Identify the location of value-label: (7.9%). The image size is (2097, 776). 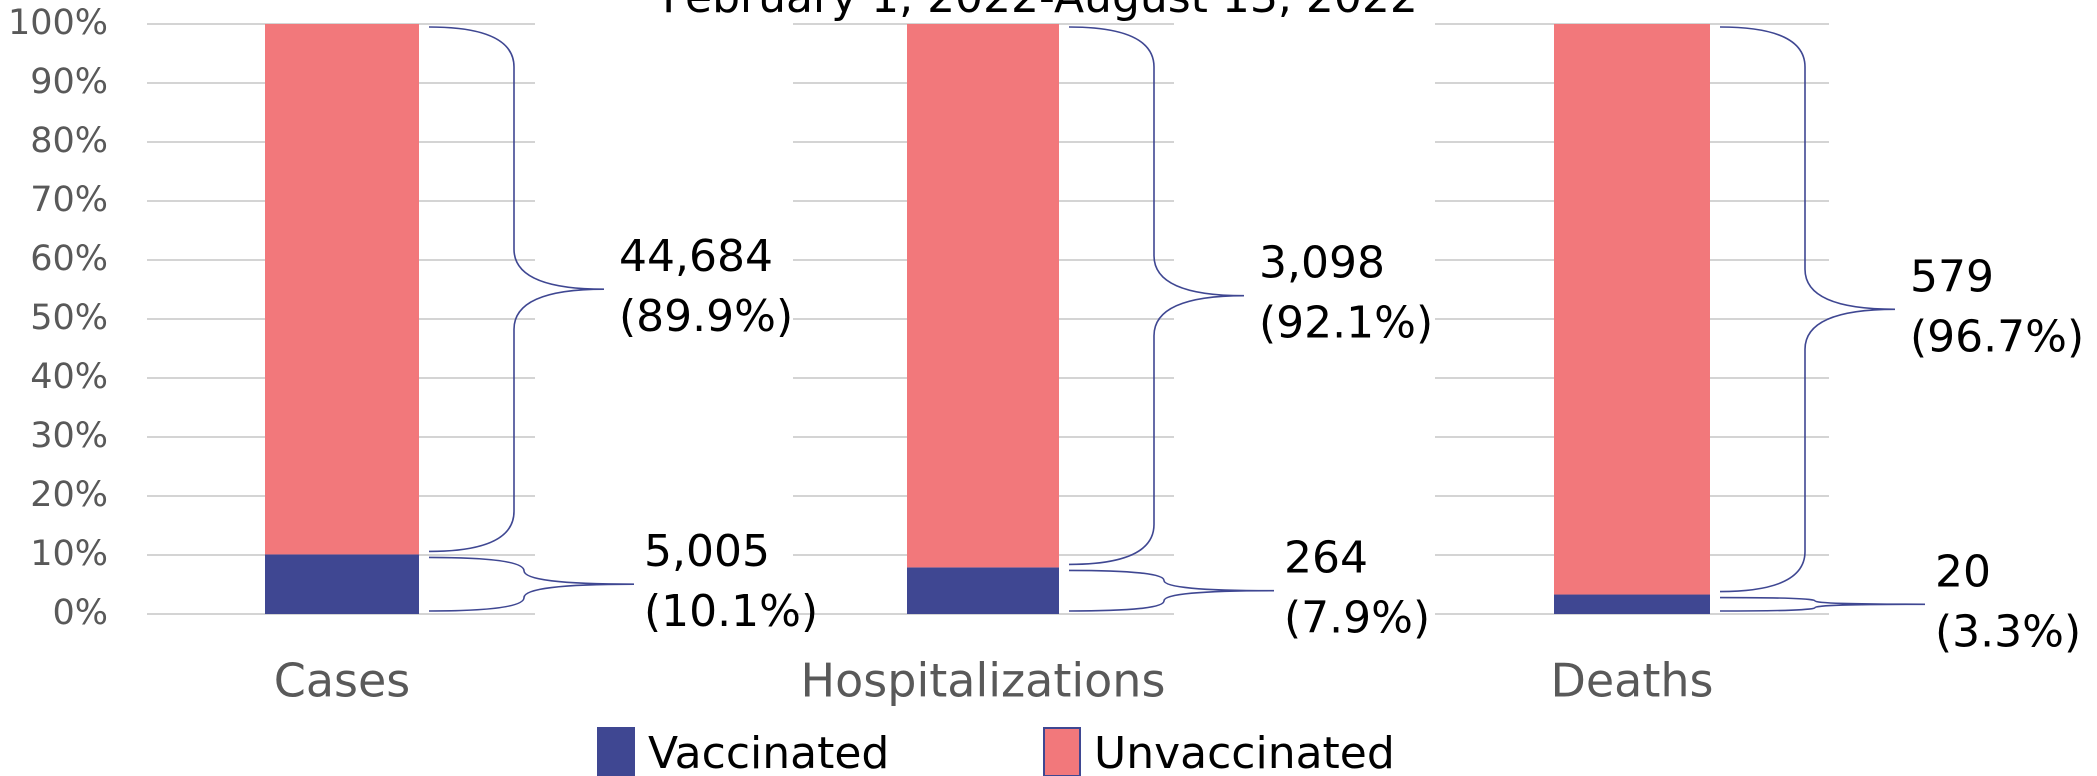
(1357, 618).